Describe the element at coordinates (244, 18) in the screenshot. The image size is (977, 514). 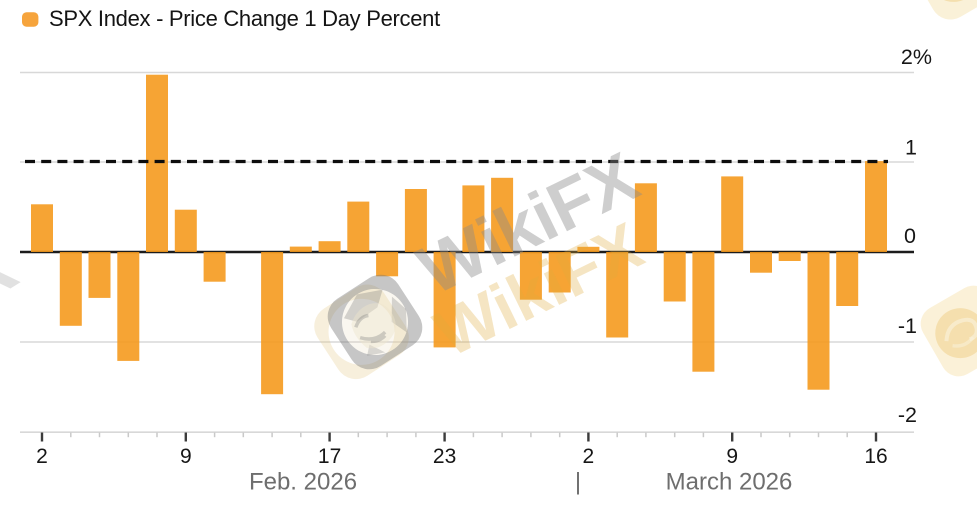
I see `svg-text:SPX Index - Price Change 1 Day: SPX Index - Price Change 1 Day Percent` at that location.